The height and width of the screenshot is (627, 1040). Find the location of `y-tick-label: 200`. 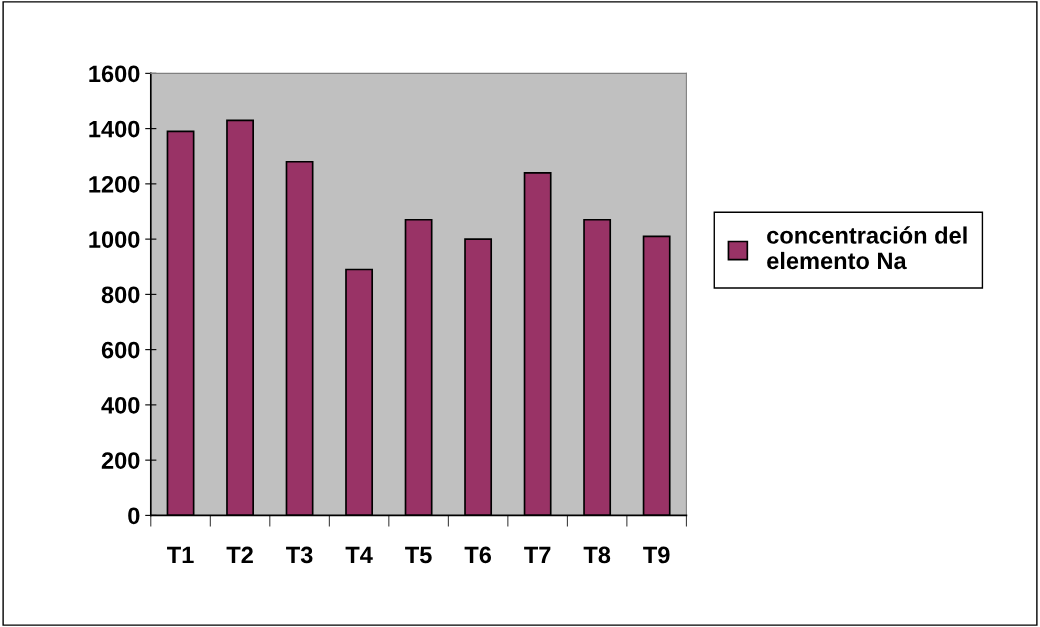

y-tick-label: 200 is located at coordinates (120, 460).